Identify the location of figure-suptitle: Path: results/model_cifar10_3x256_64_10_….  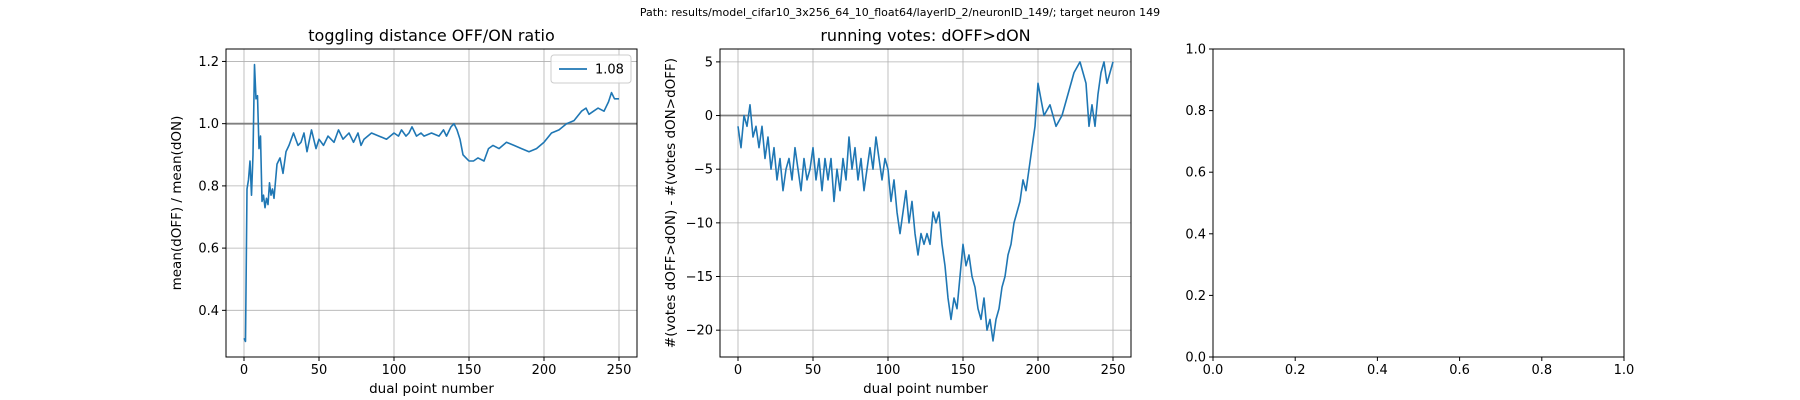
(900, 12).